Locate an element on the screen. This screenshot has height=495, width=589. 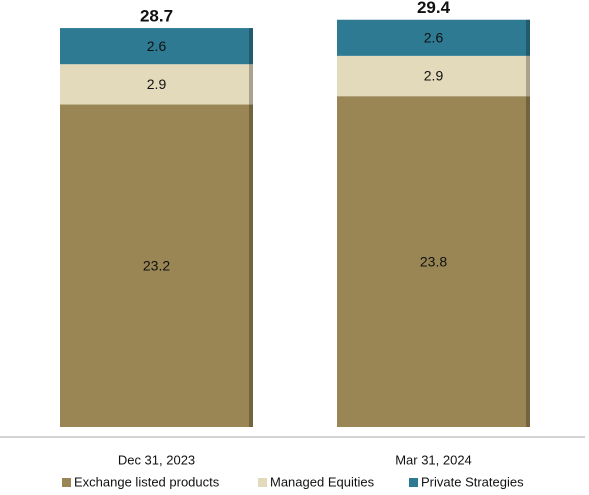
total-label: 29.4 is located at coordinates (434, 8).